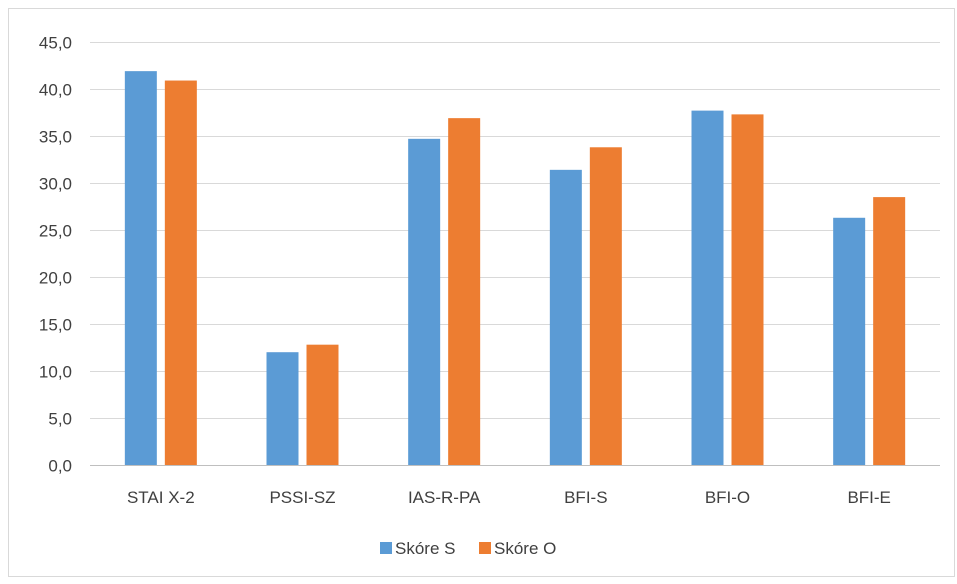  I want to click on y-tick-label: 15,0, so click(55, 325).